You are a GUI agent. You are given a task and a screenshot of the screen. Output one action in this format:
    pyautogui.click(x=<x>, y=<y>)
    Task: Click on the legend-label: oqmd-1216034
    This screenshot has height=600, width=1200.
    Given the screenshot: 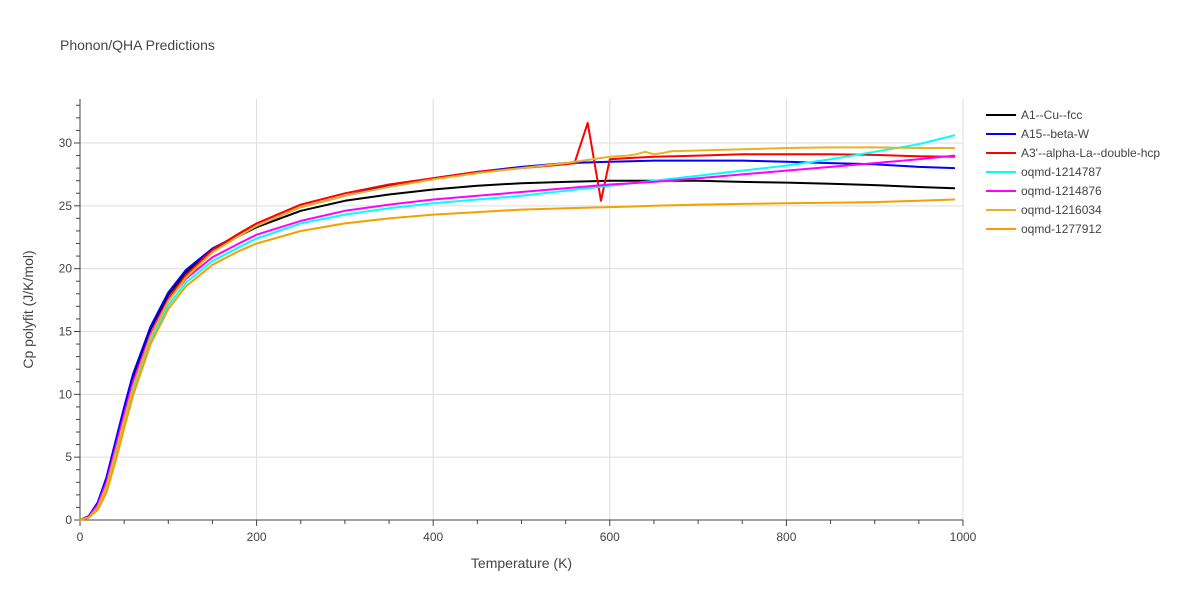 What is the action you would take?
    pyautogui.click(x=1061, y=210)
    